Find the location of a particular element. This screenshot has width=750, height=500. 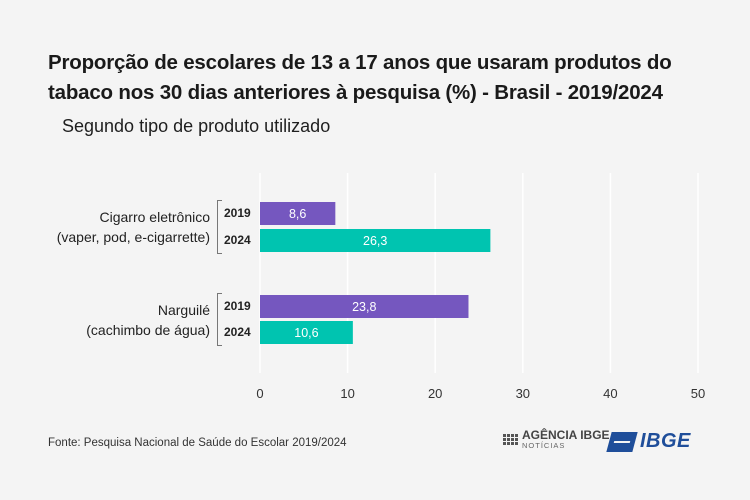

bar-value-label: 23,8 is located at coordinates (364, 307).